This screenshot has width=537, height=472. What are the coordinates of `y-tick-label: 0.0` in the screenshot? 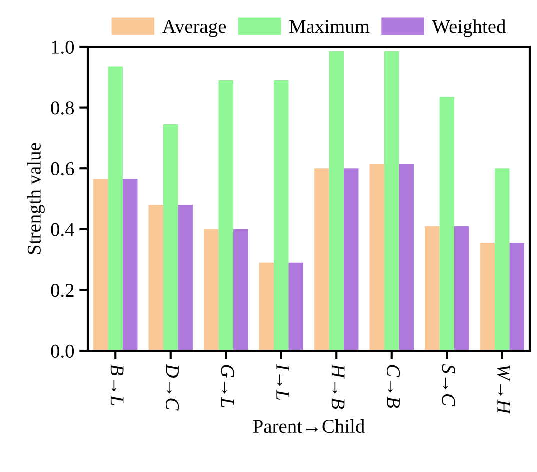 It's located at (62, 351).